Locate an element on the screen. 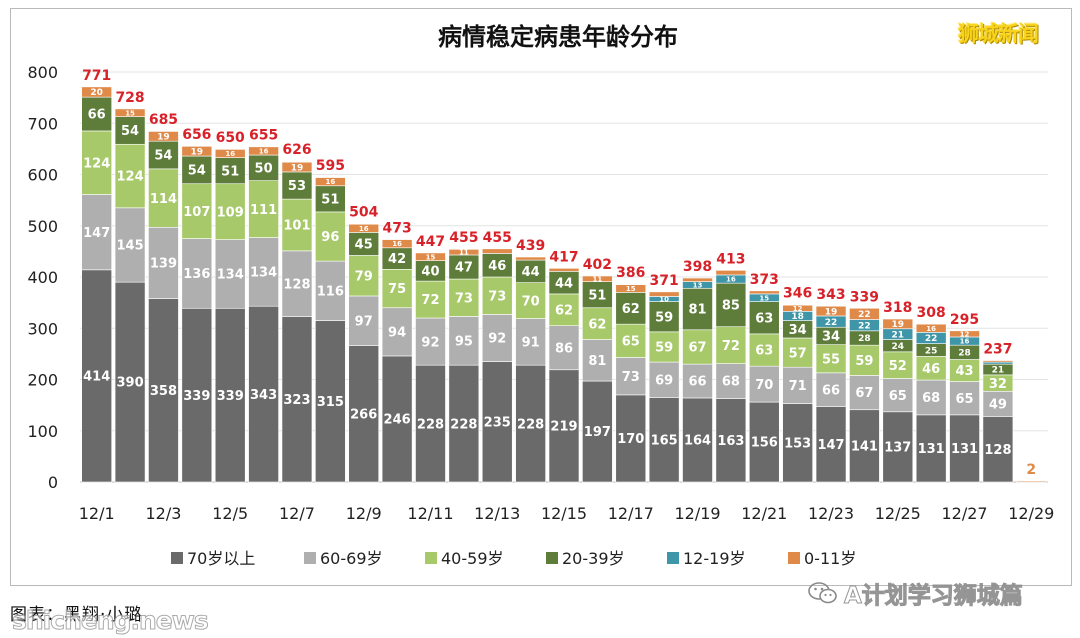 This screenshot has height=638, width=1080. segment-value-label: 163 is located at coordinates (730, 441).